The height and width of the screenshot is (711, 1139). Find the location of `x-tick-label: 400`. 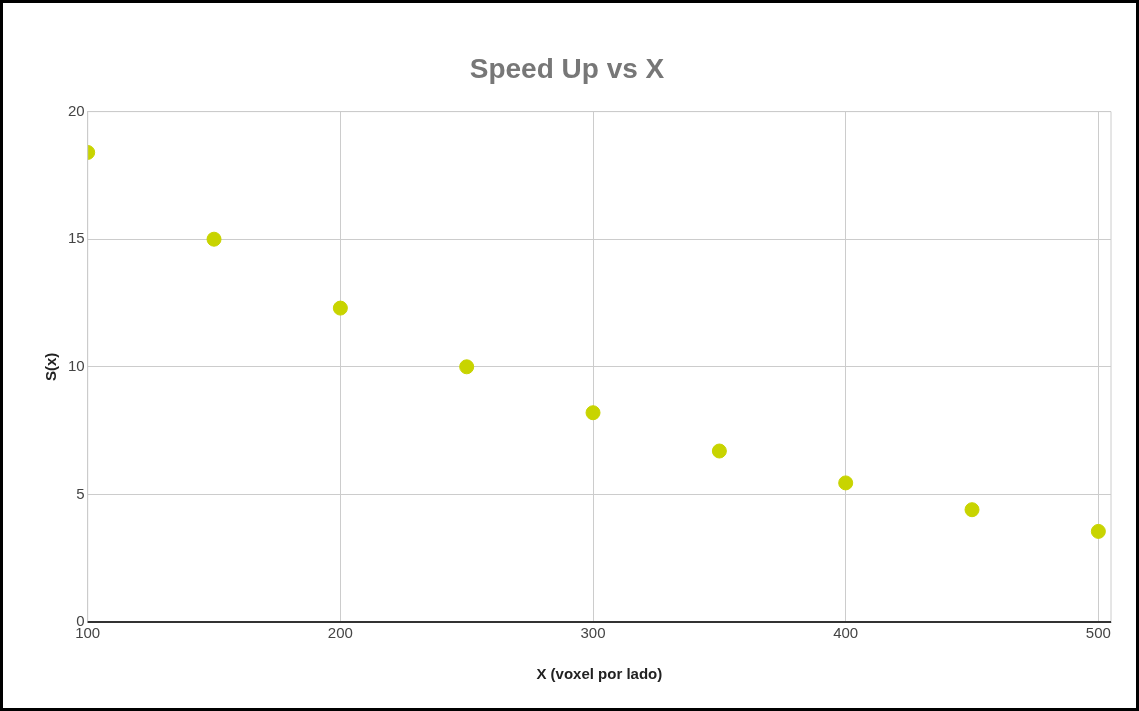

x-tick-label: 400 is located at coordinates (846, 633).